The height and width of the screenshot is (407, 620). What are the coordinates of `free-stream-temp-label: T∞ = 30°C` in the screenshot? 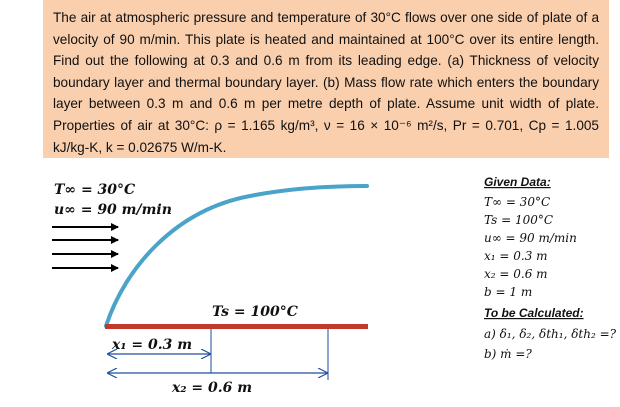 It's located at (94, 190).